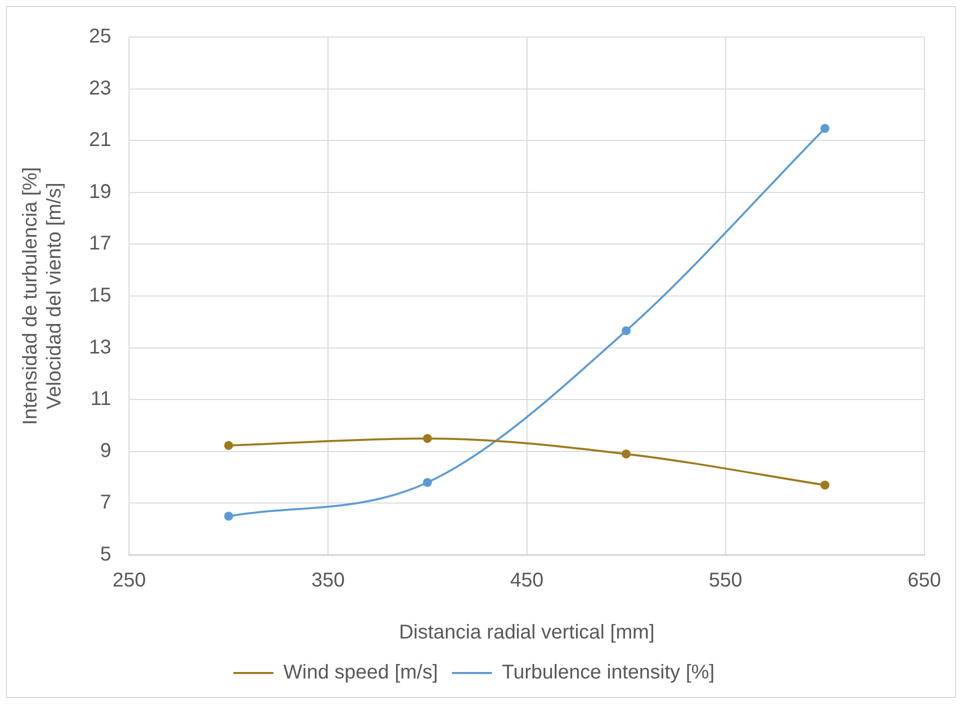  What do you see at coordinates (106, 503) in the screenshot?
I see `y-tick-label: 7` at bounding box center [106, 503].